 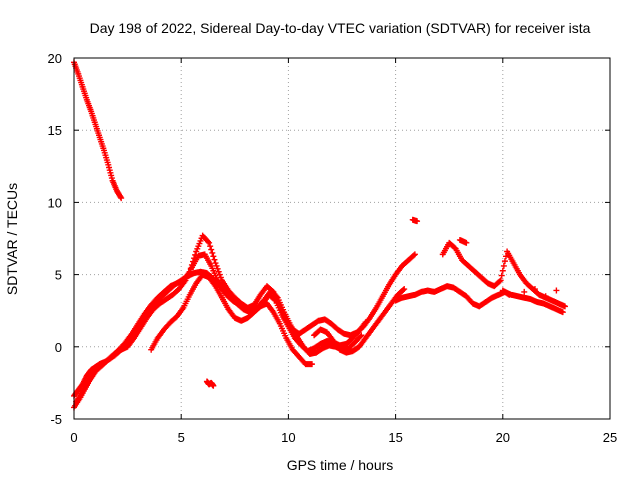 What do you see at coordinates (58, 347) in the screenshot?
I see `y-tick-label: 0` at bounding box center [58, 347].